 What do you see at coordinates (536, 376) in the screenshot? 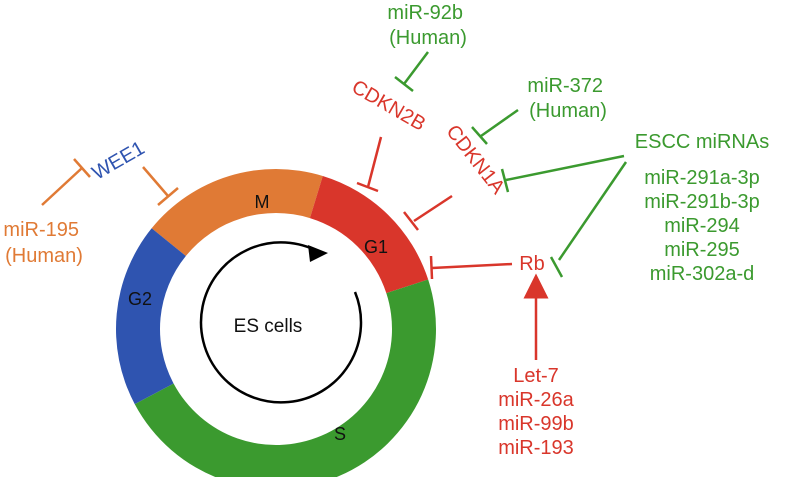
I see `let7-member: Let-7` at bounding box center [536, 376].